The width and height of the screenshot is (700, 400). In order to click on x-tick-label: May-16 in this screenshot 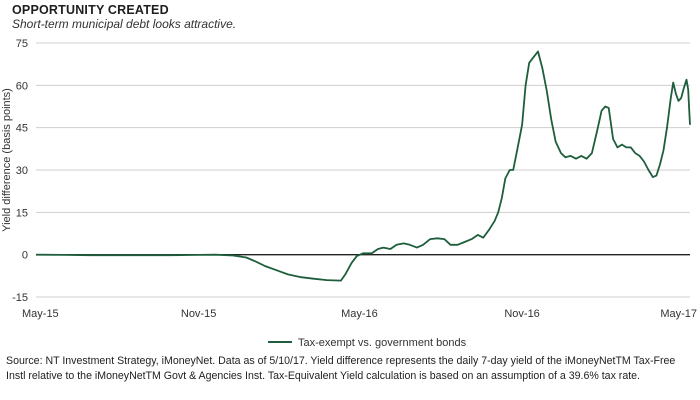, I will do `click(359, 314)`.